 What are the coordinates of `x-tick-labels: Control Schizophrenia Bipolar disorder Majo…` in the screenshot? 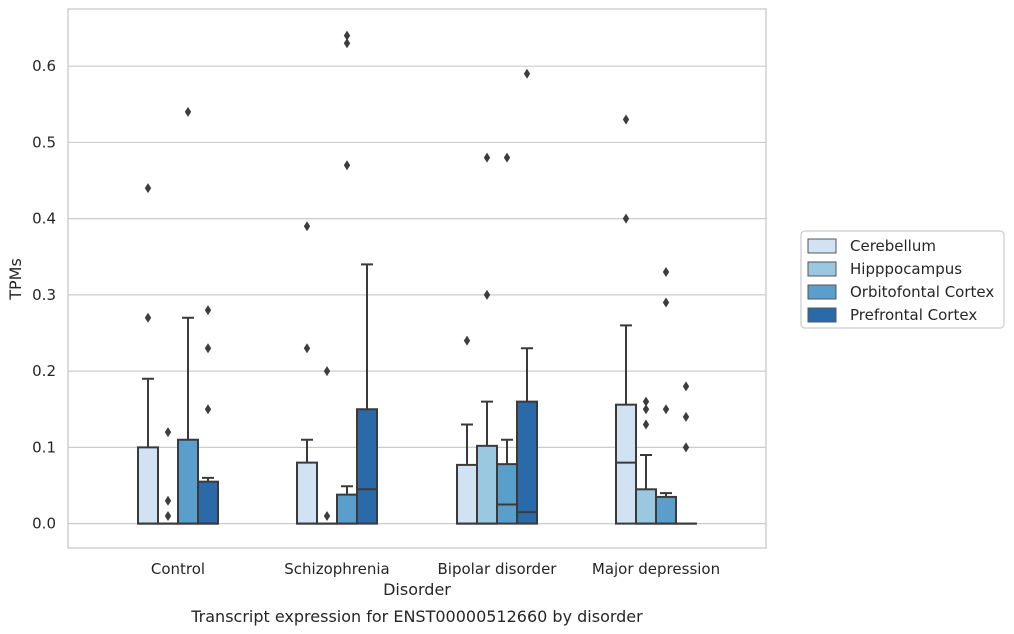 It's located at (435, 569).